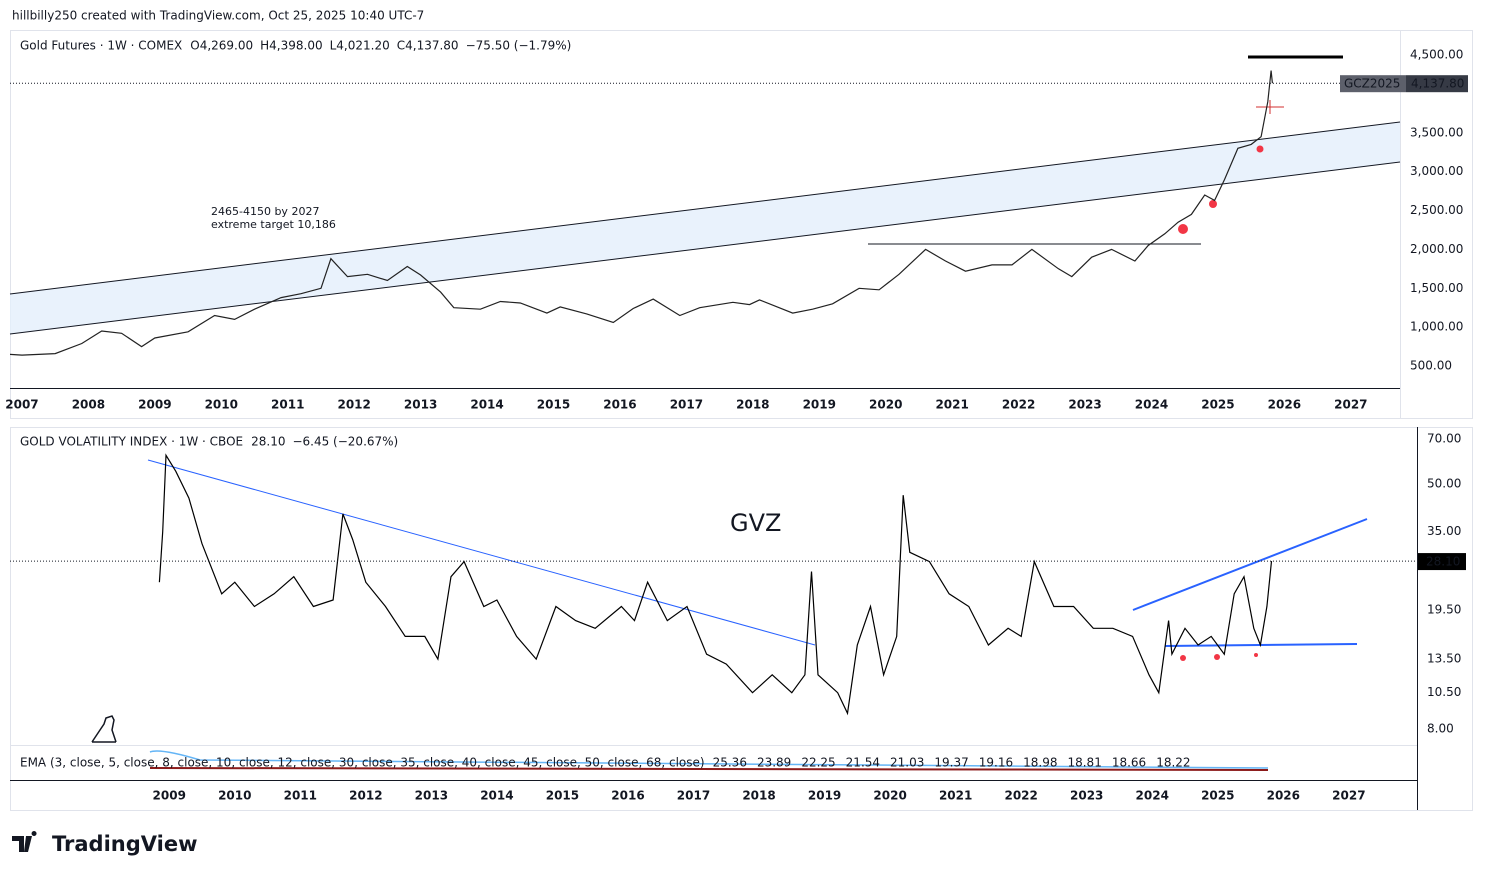 Image resolution: width=1485 pixels, height=877 pixels. What do you see at coordinates (345, 442) in the screenshot?
I see `legend-value: −6.45 (−20.67%)` at bounding box center [345, 442].